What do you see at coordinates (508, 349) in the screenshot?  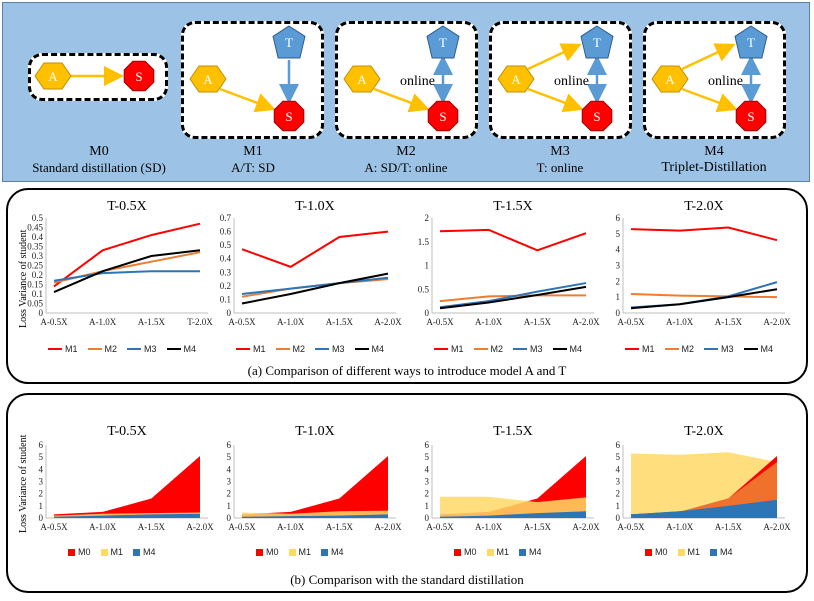 I see `chart-legend: M1 M2 M3 M4` at bounding box center [508, 349].